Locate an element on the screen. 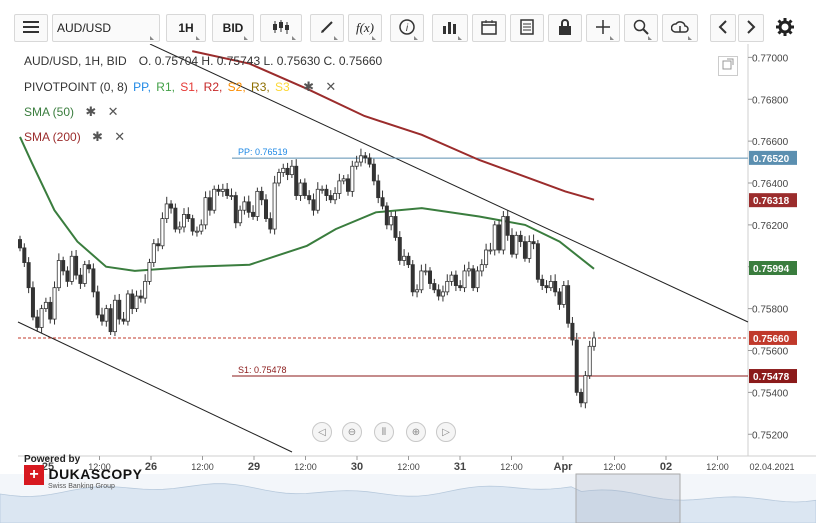  calendar-icon is located at coordinates (489, 28).